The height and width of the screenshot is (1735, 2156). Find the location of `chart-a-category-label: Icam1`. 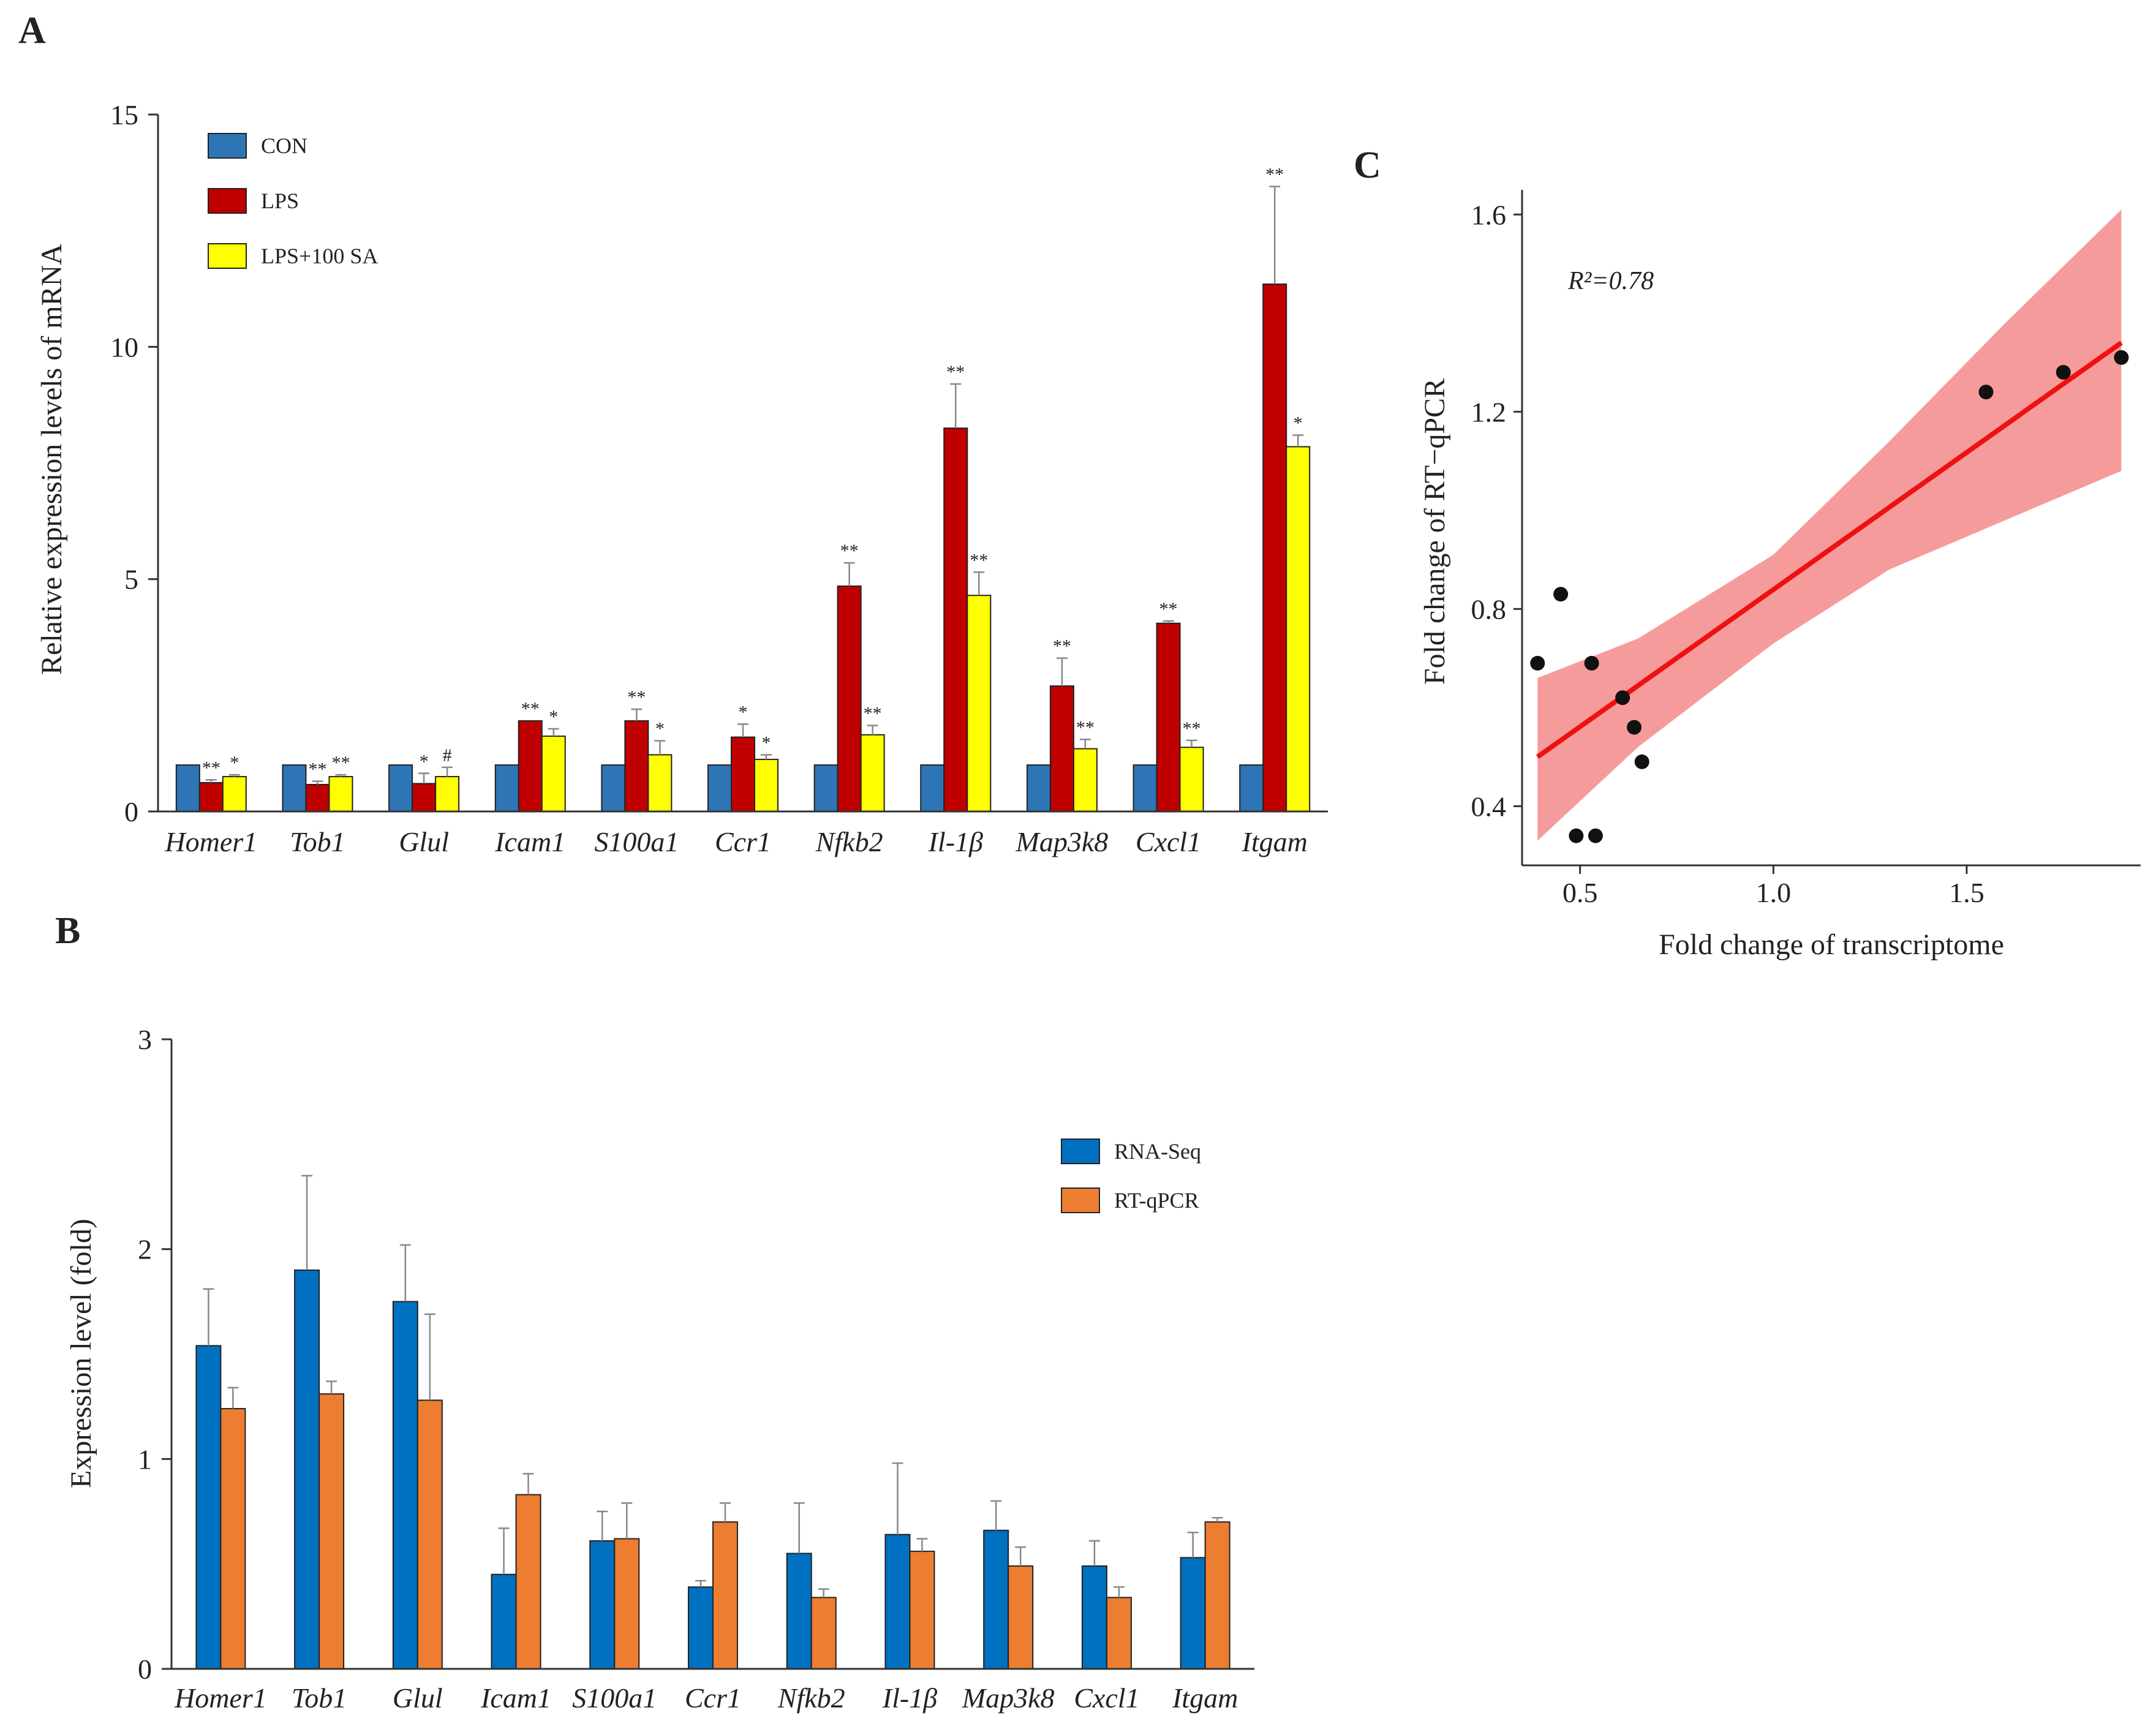

chart-a-category-label: Icam1 is located at coordinates (529, 841).